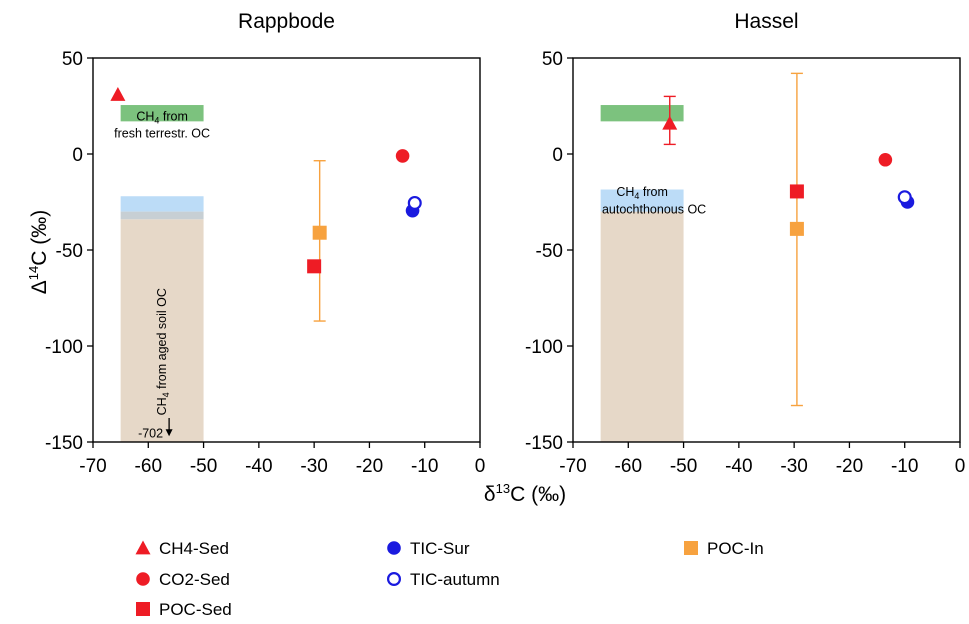 The width and height of the screenshot is (969, 624). What do you see at coordinates (735, 548) in the screenshot?
I see `legend-label: POC-In` at bounding box center [735, 548].